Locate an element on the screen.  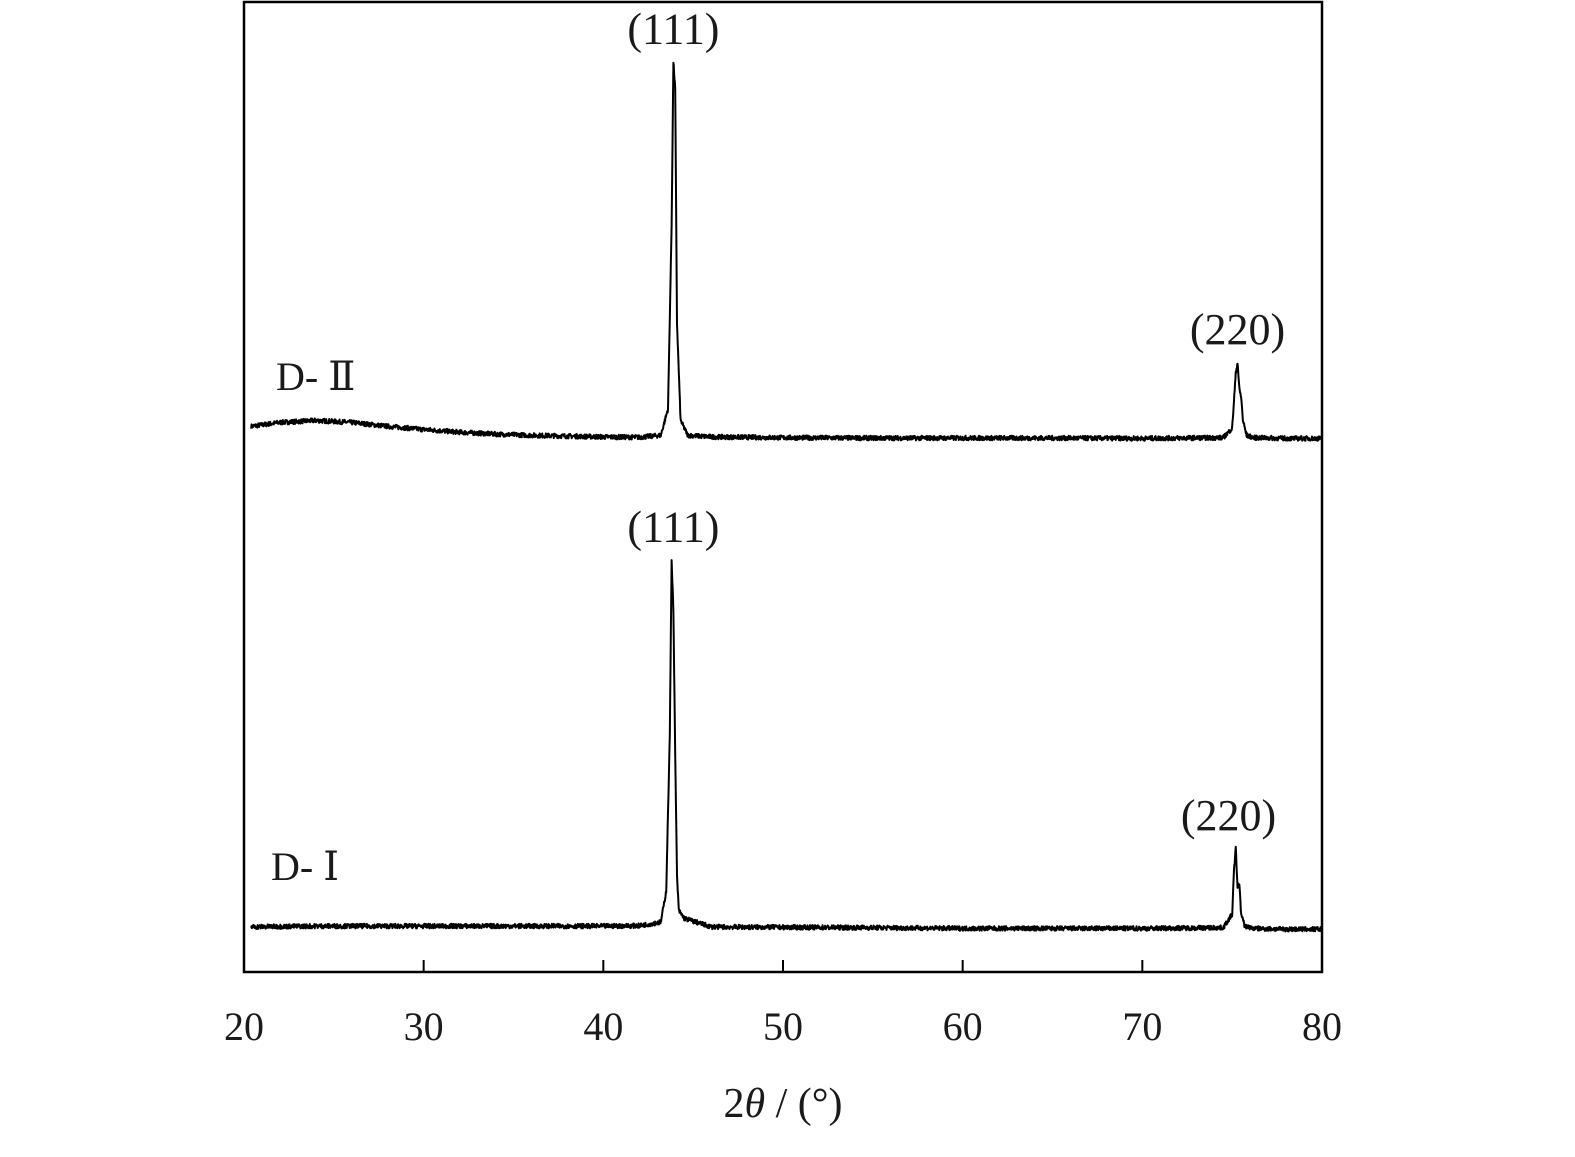
x-axis-title: 2θ / (°) is located at coordinates (782, 1104).